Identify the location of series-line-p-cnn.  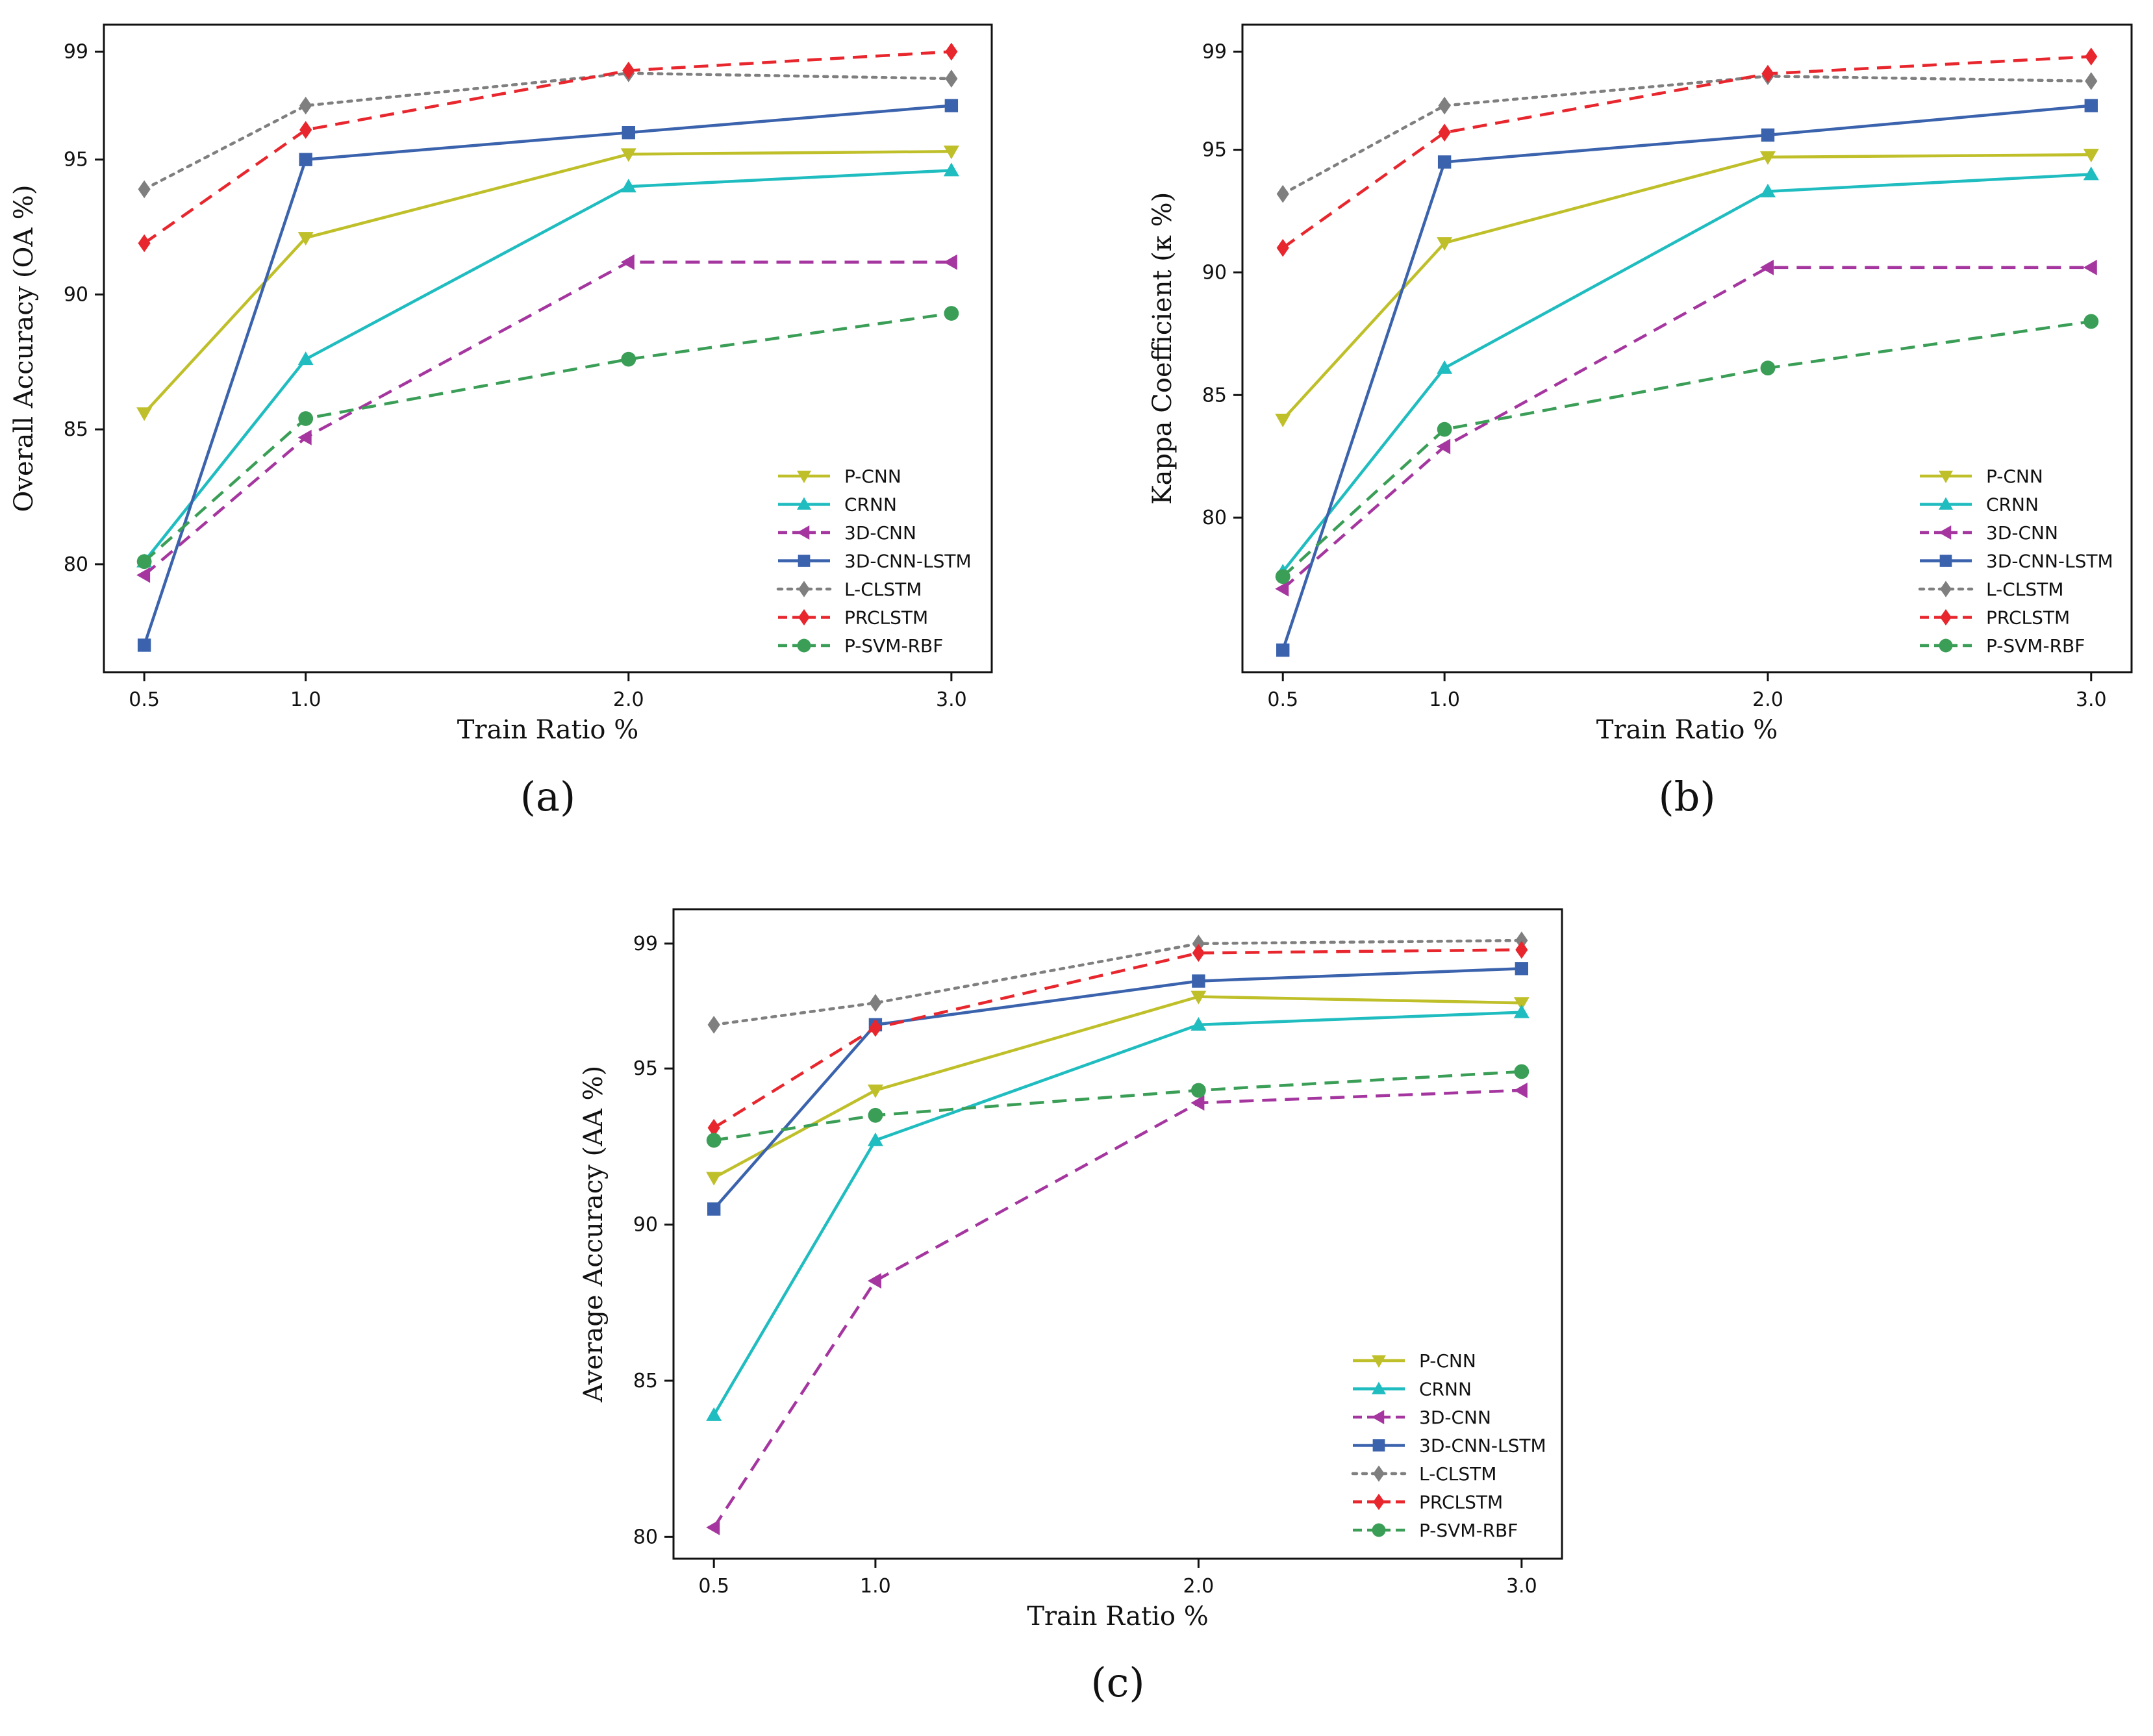
(1118, 1087).